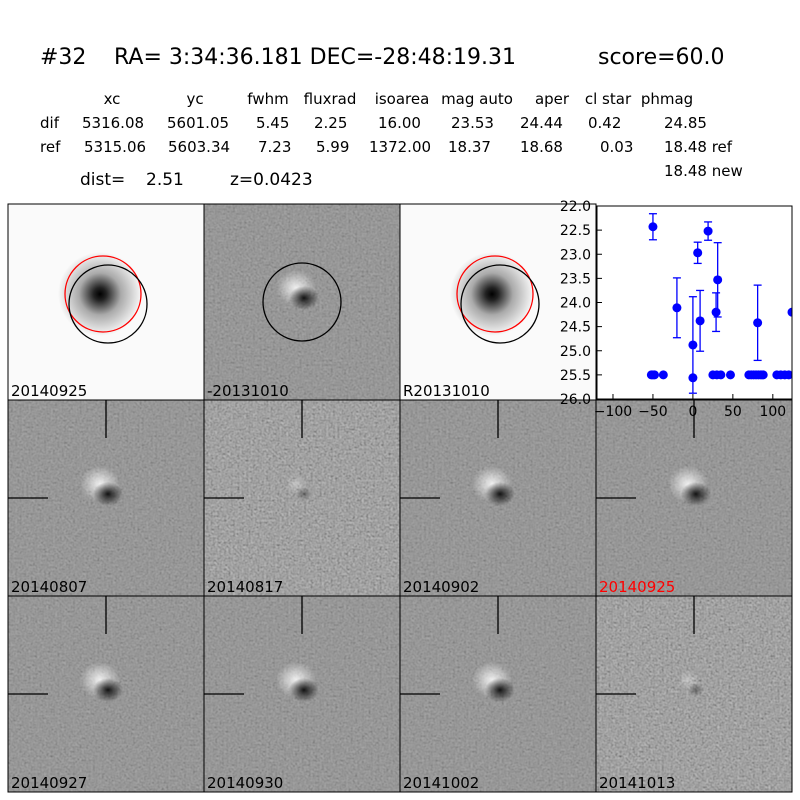 Image resolution: width=800 pixels, height=800 pixels. Describe the element at coordinates (274, 147) in the screenshot. I see `table-cell: 7.23` at that location.